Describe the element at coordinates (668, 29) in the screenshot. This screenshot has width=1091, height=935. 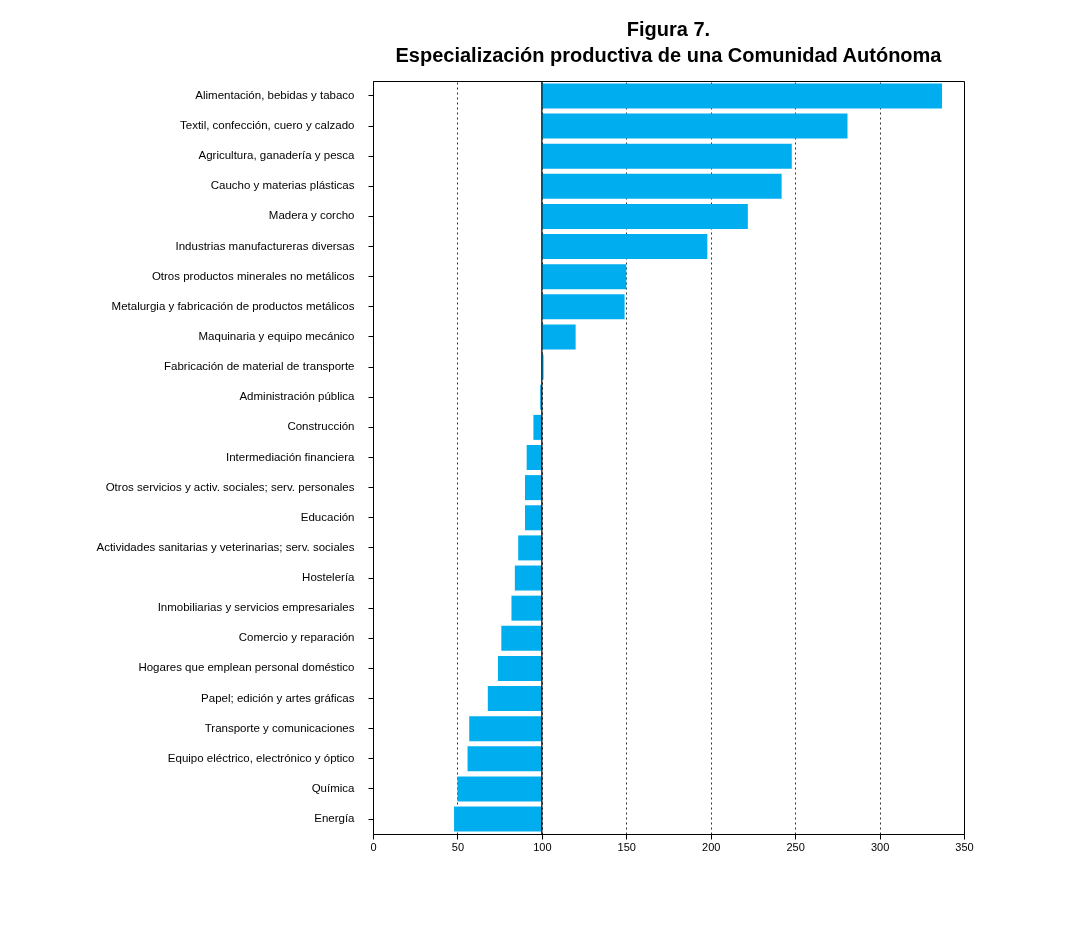
I see `chart-title: Figura 7.` at that location.